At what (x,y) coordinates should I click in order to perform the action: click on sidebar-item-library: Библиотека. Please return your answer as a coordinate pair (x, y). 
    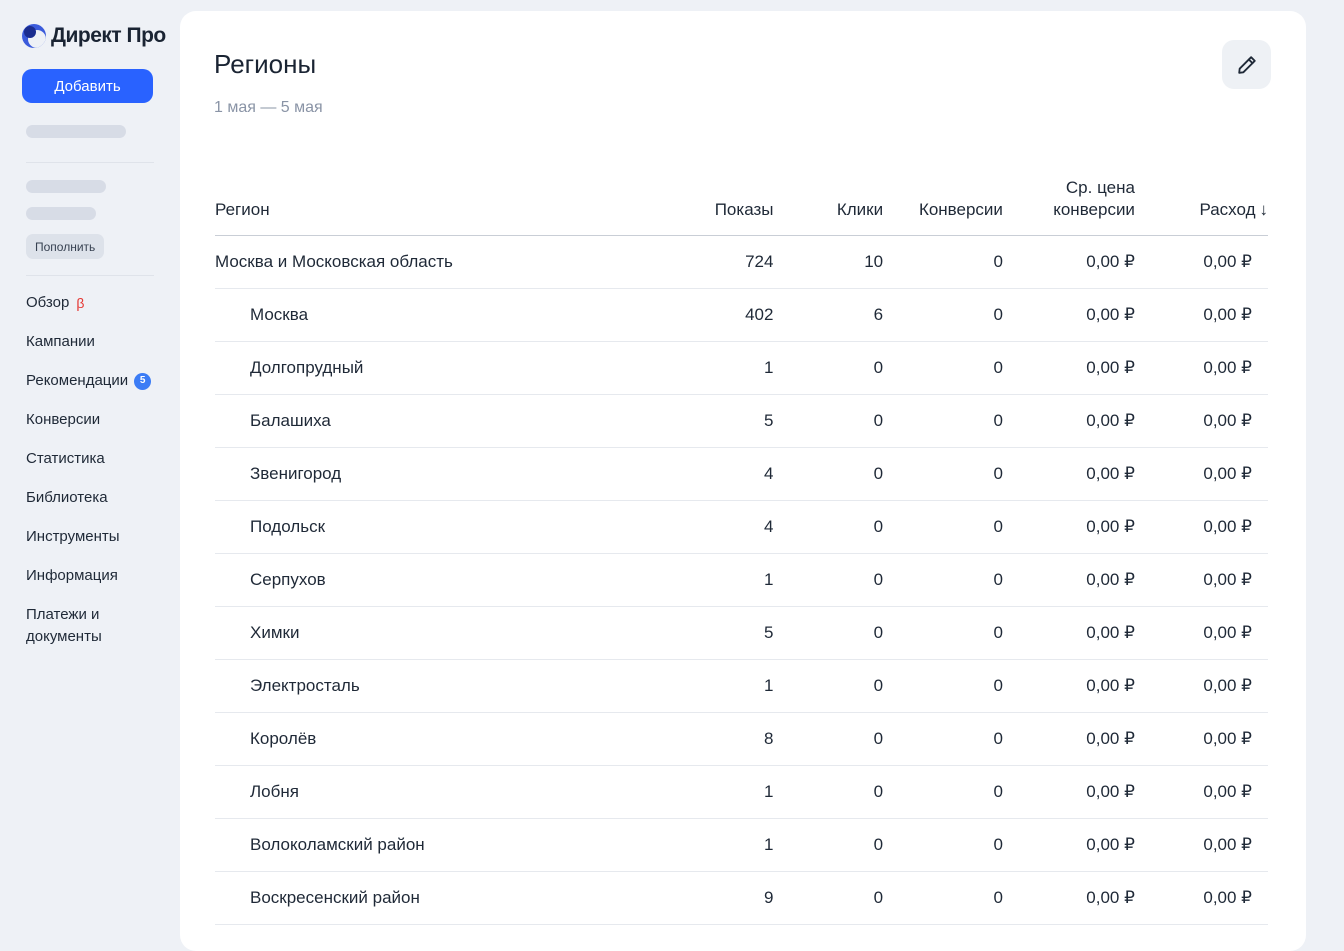
    Looking at the image, I should click on (103, 498).